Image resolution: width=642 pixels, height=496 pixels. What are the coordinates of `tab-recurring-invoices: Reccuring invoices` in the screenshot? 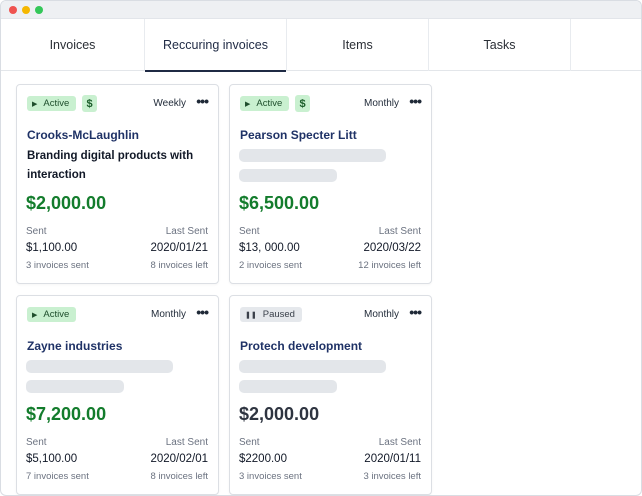 It's located at (216, 45).